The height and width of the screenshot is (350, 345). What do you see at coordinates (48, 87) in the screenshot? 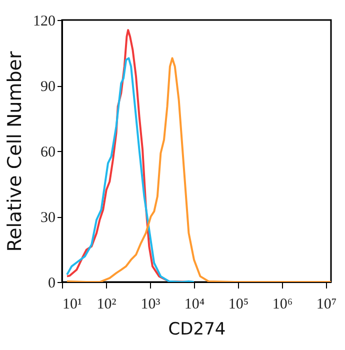
I see `y-tick-label: 90` at bounding box center [48, 87].